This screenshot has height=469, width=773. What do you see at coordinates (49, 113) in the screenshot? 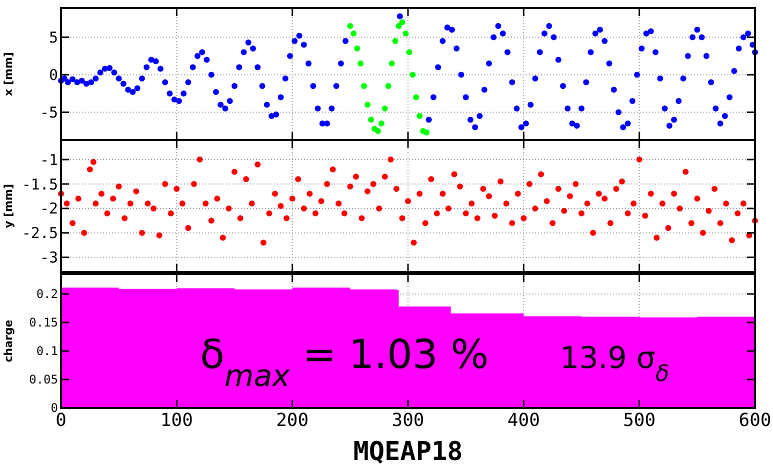
I see `y-tick-label: -5` at bounding box center [49, 113].